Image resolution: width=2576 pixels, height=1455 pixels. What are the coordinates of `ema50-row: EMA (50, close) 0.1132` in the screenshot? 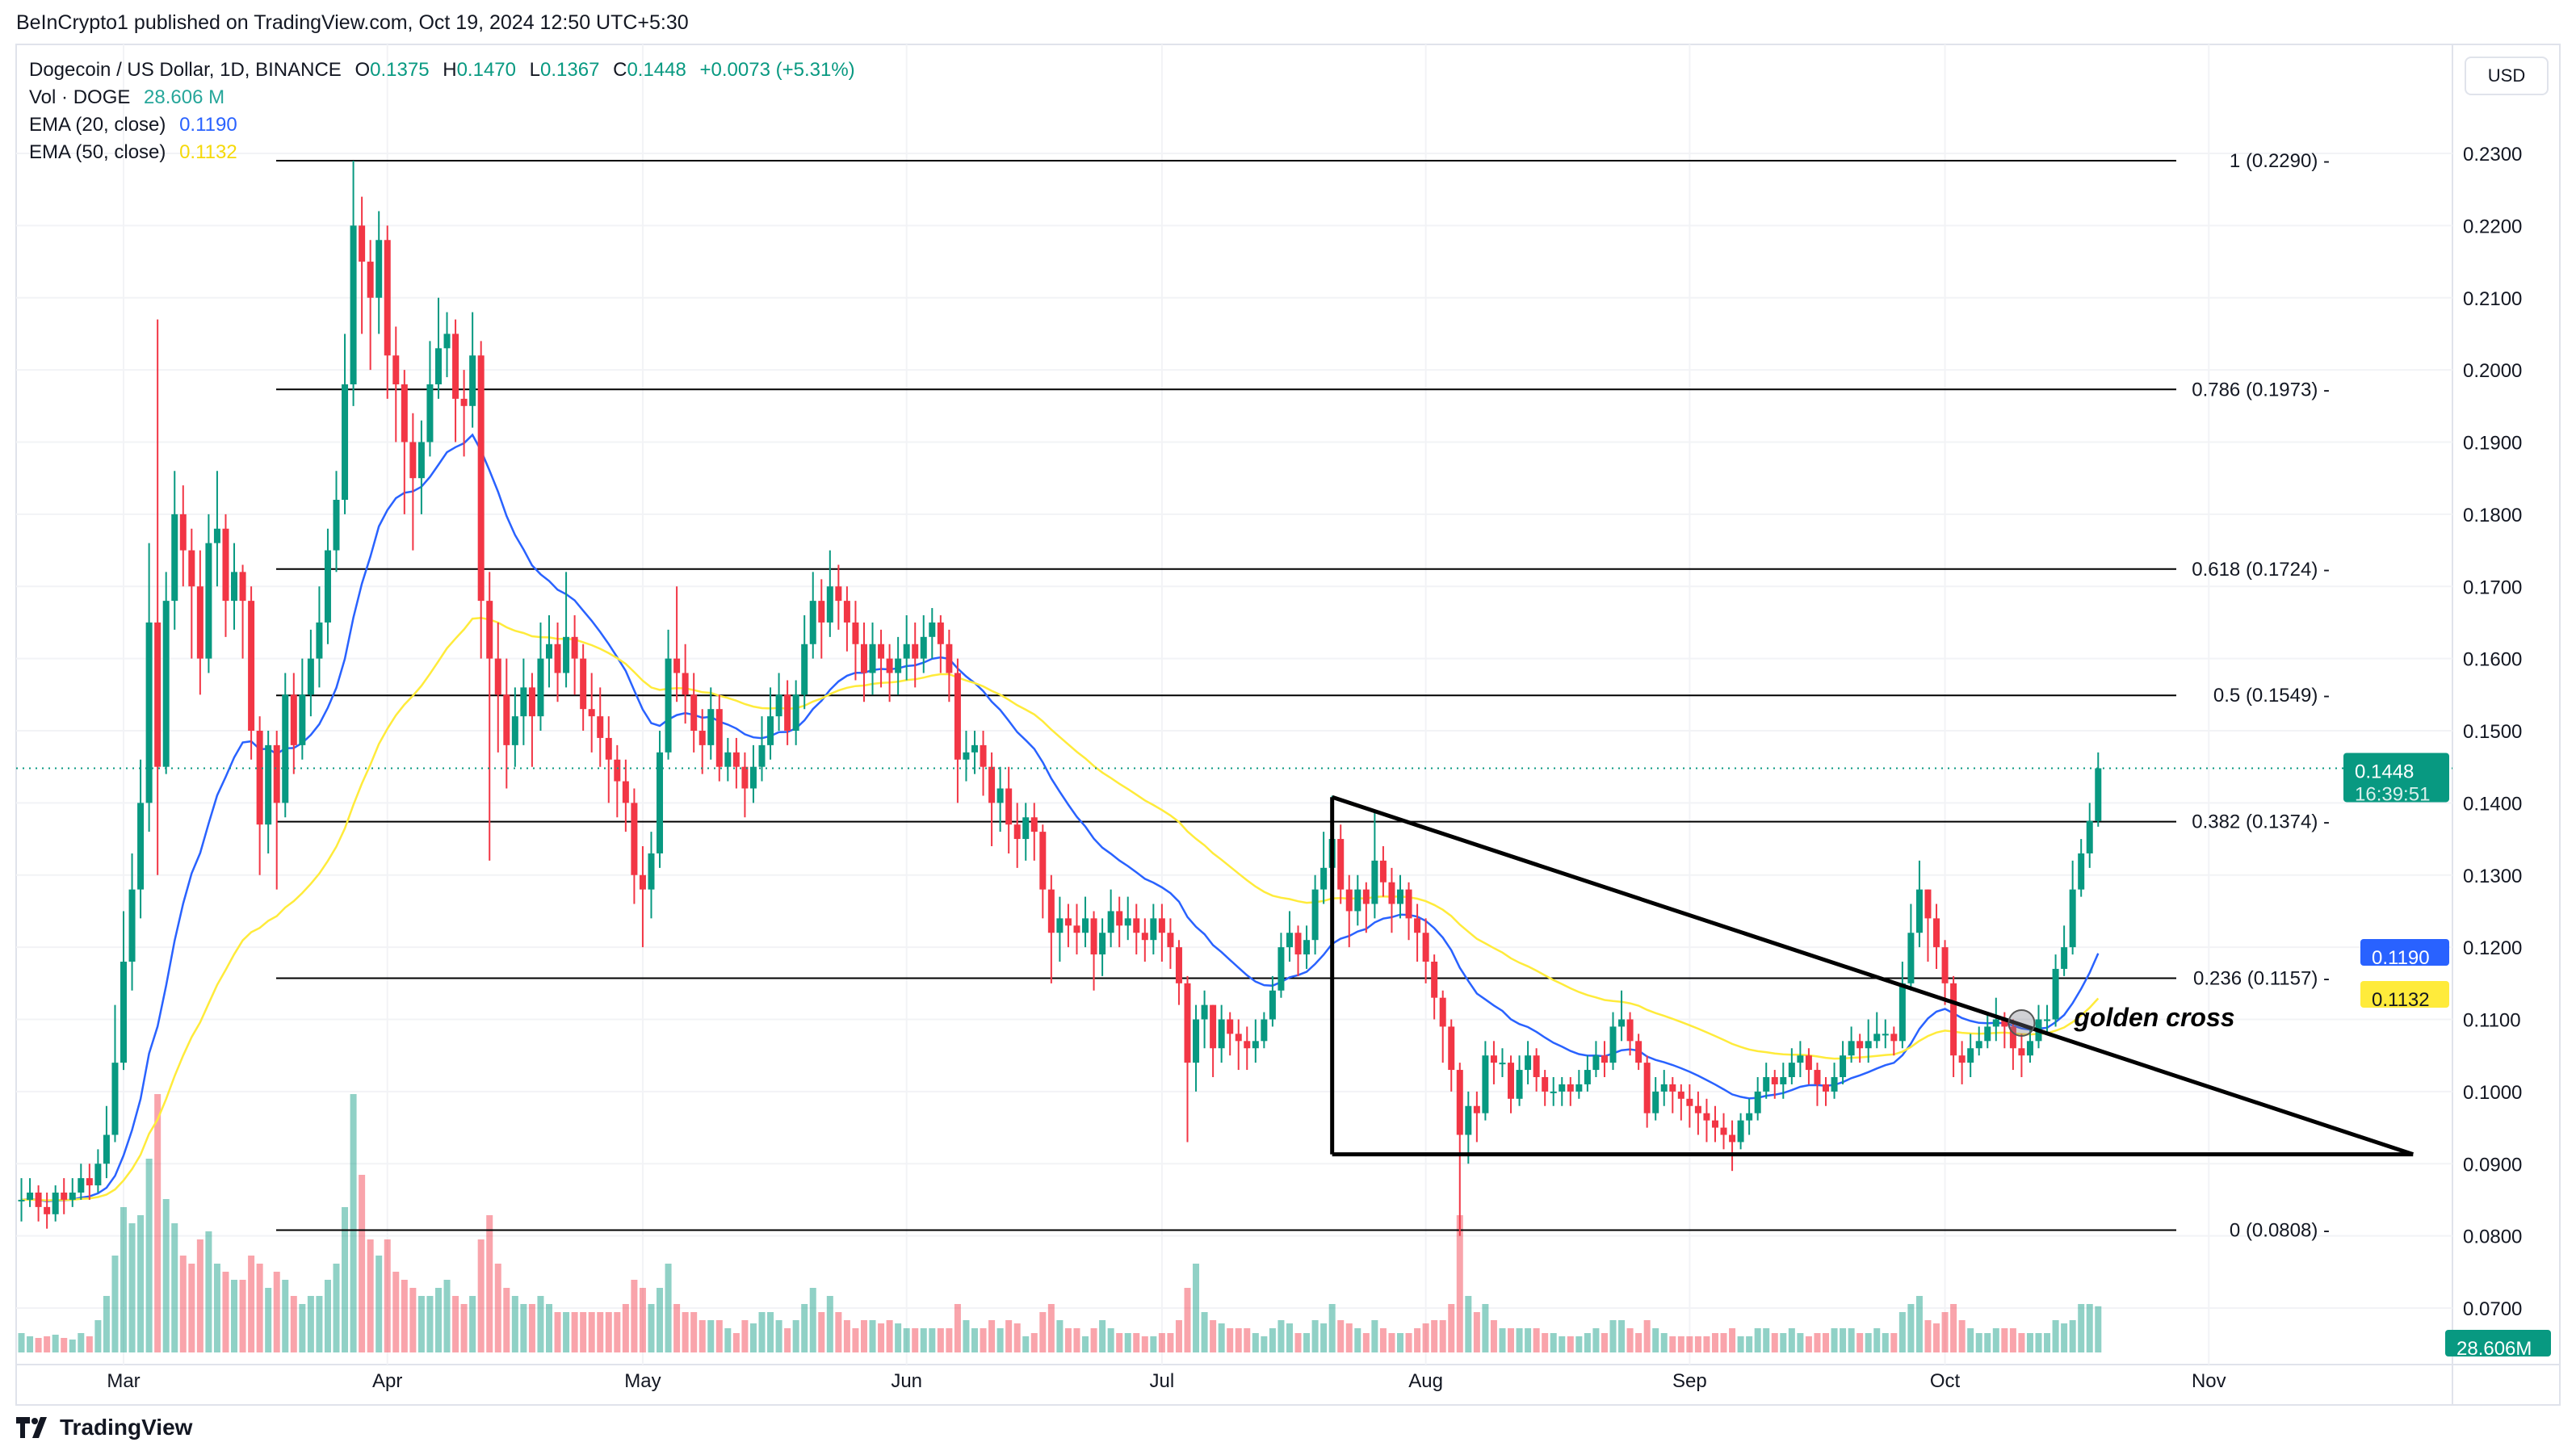 It's located at (442, 152).